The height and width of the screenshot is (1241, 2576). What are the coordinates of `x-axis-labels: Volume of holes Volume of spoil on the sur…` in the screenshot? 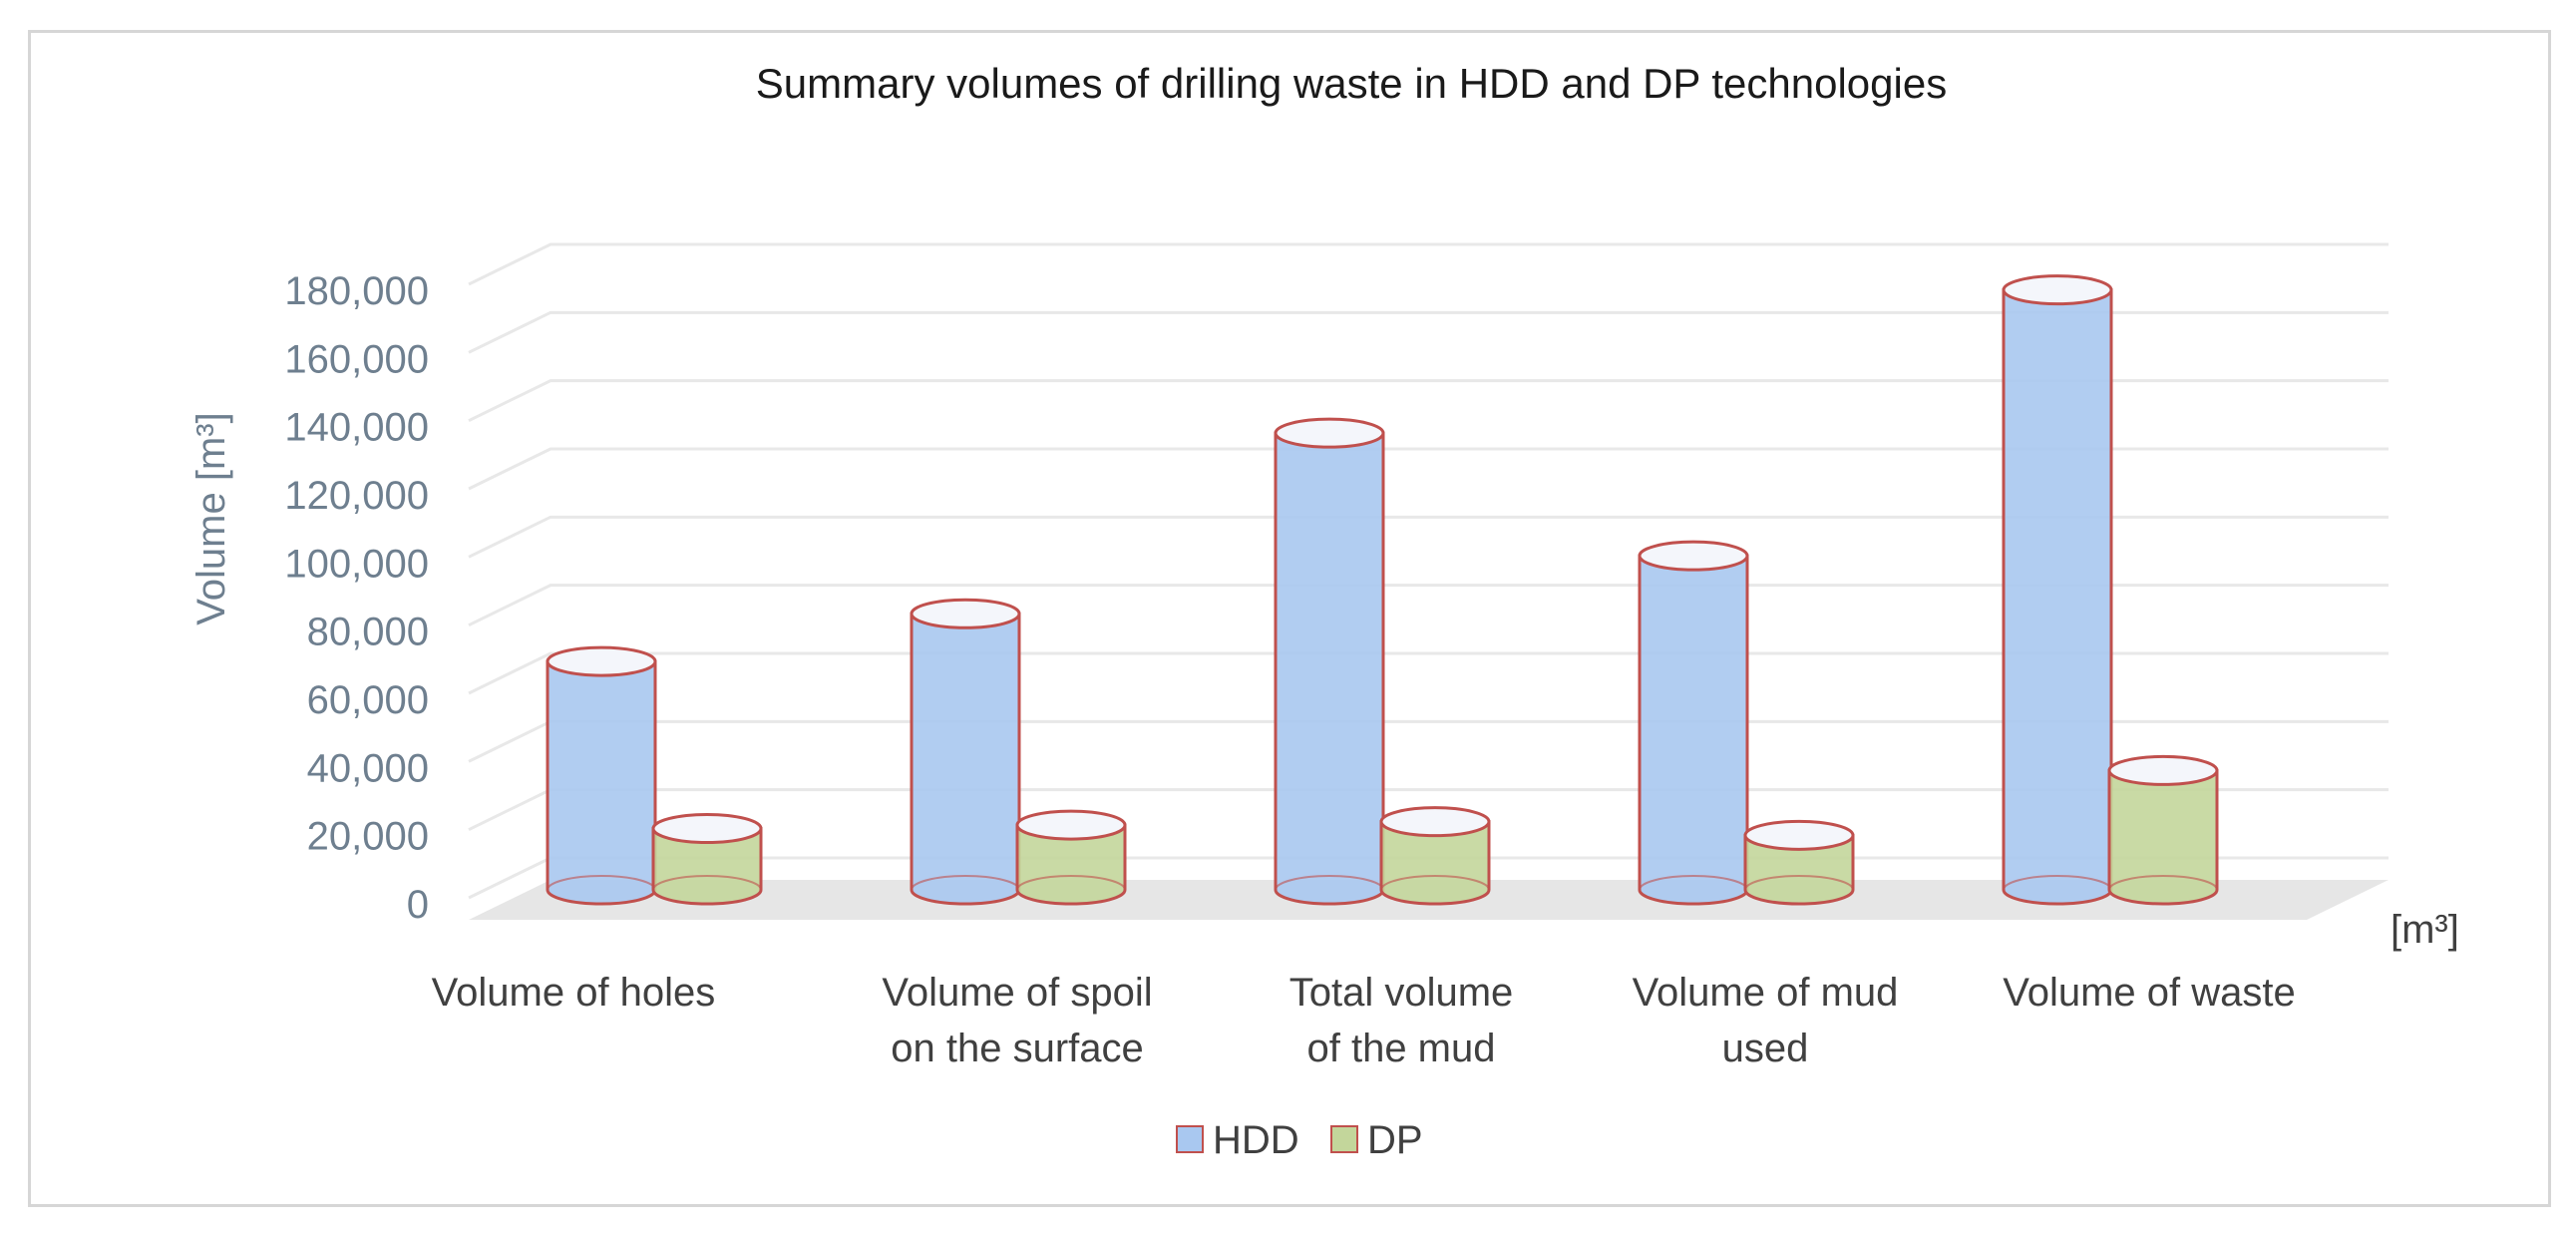 It's located at (1364, 1020).